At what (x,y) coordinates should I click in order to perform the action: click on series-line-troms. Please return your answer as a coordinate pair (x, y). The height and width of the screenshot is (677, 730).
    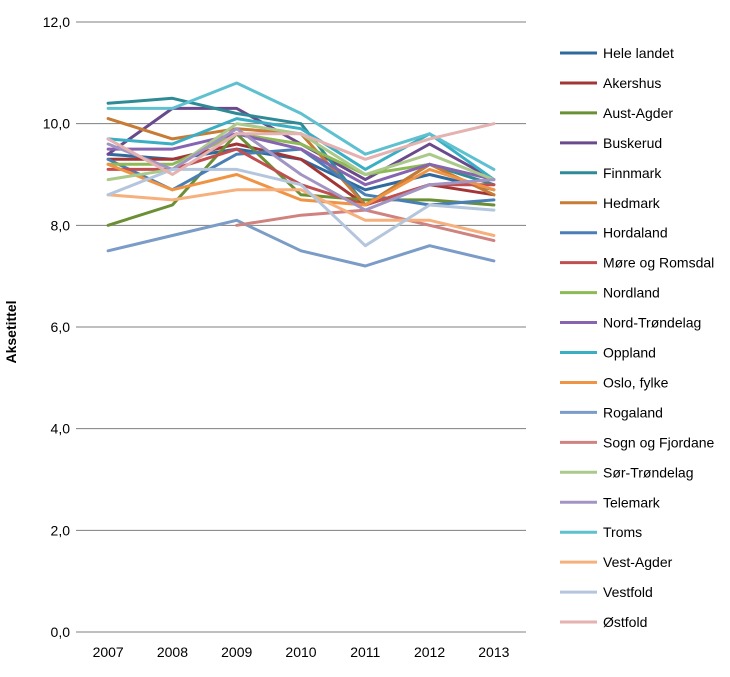
    Looking at the image, I should click on (301, 126).